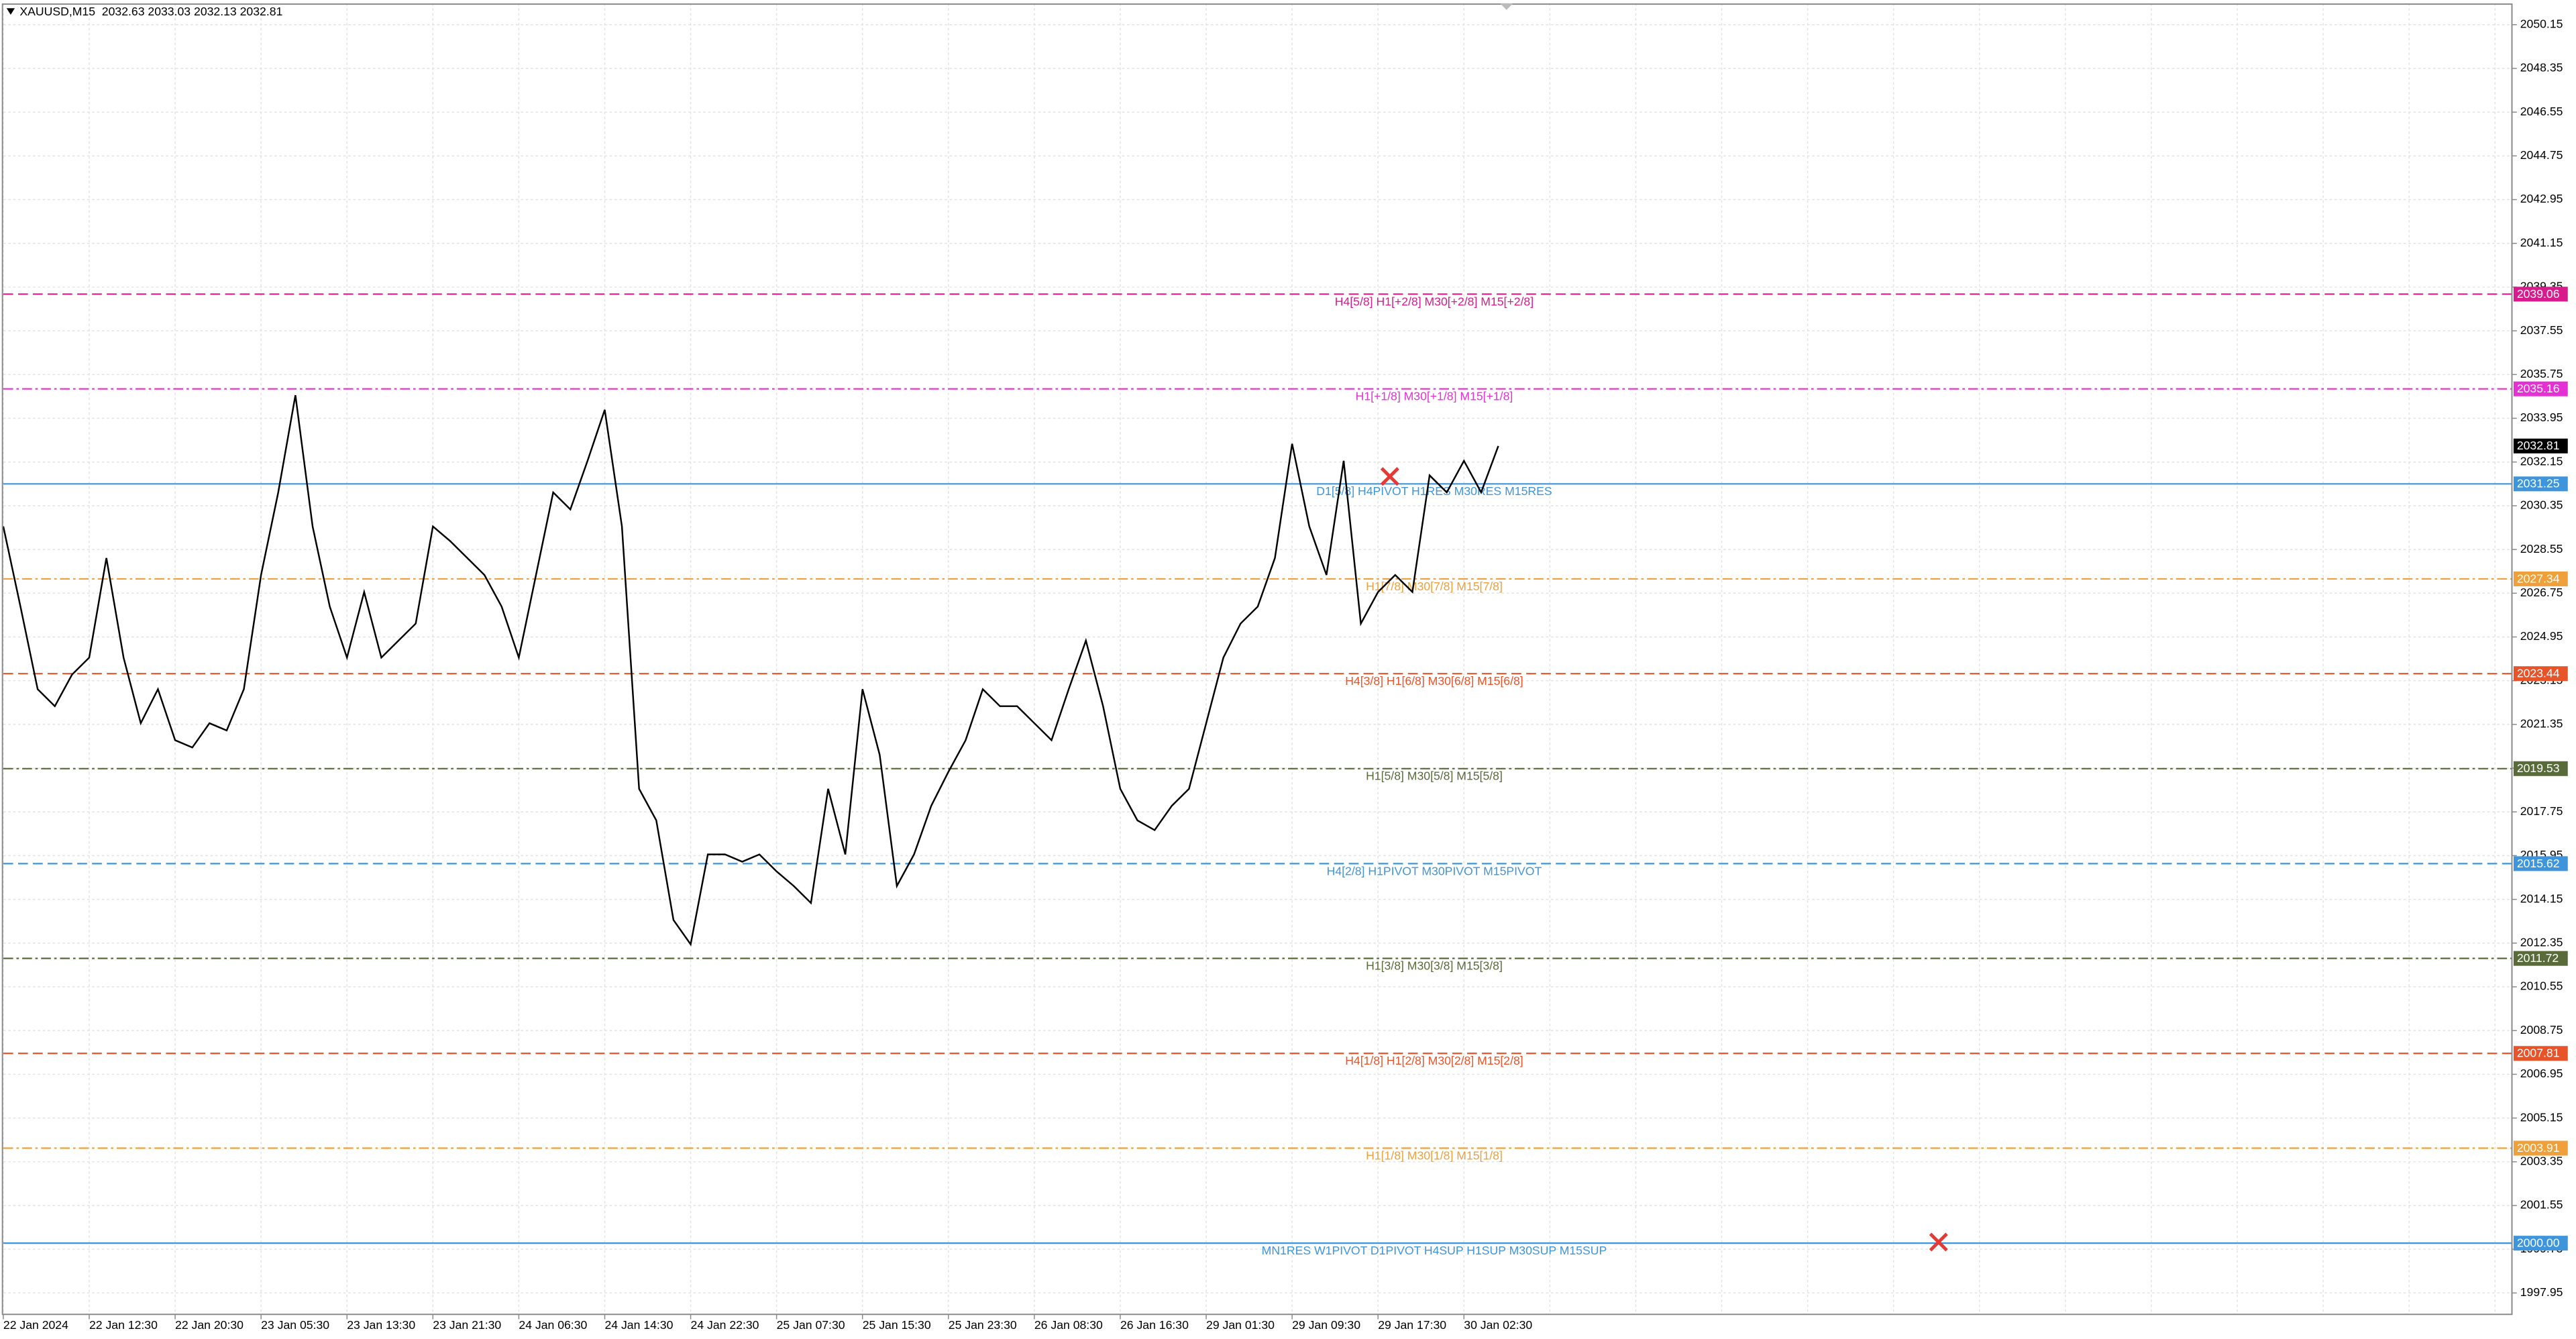 The image size is (2576, 1339). Describe the element at coordinates (467, 1325) in the screenshot. I see `x-tick-label: 23 Jan 21:30` at that location.